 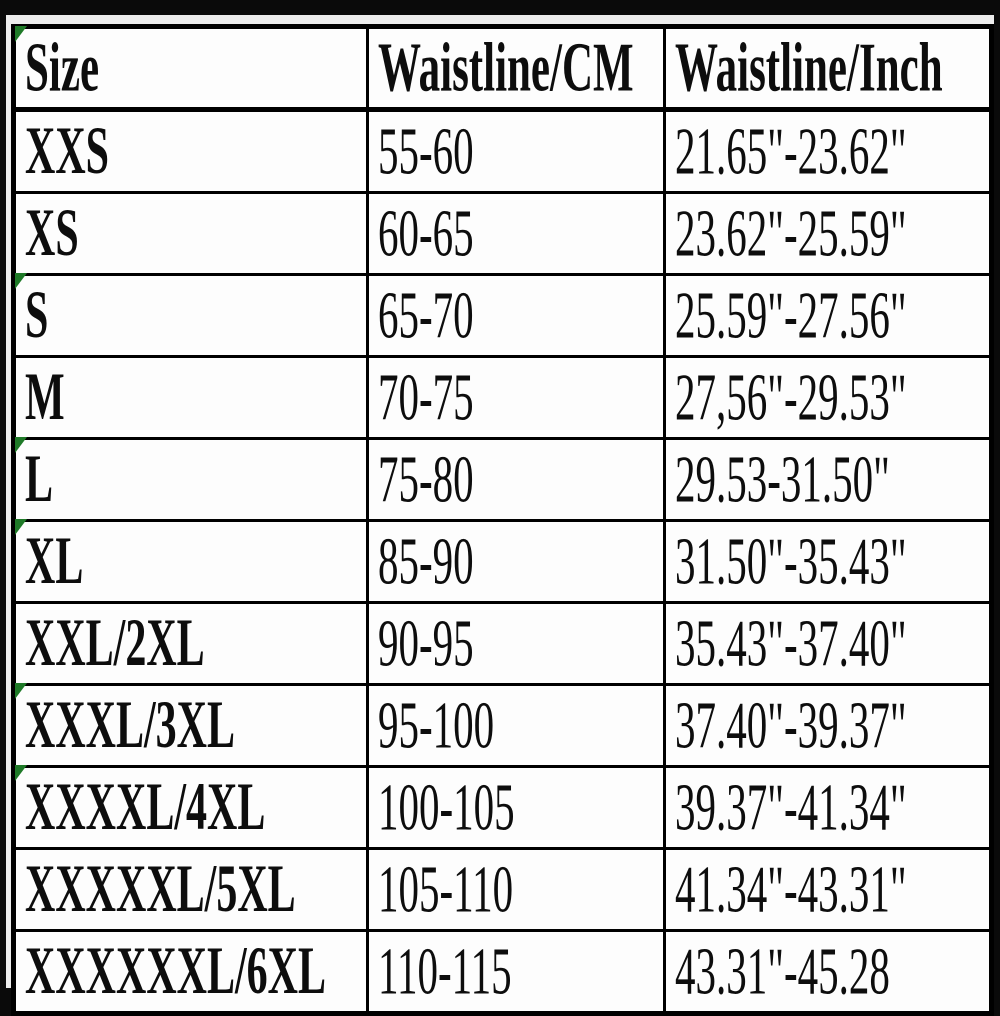 I want to click on table-row: XXL/2XL 90-95 35.43"-37.40", so click(x=502, y=643).